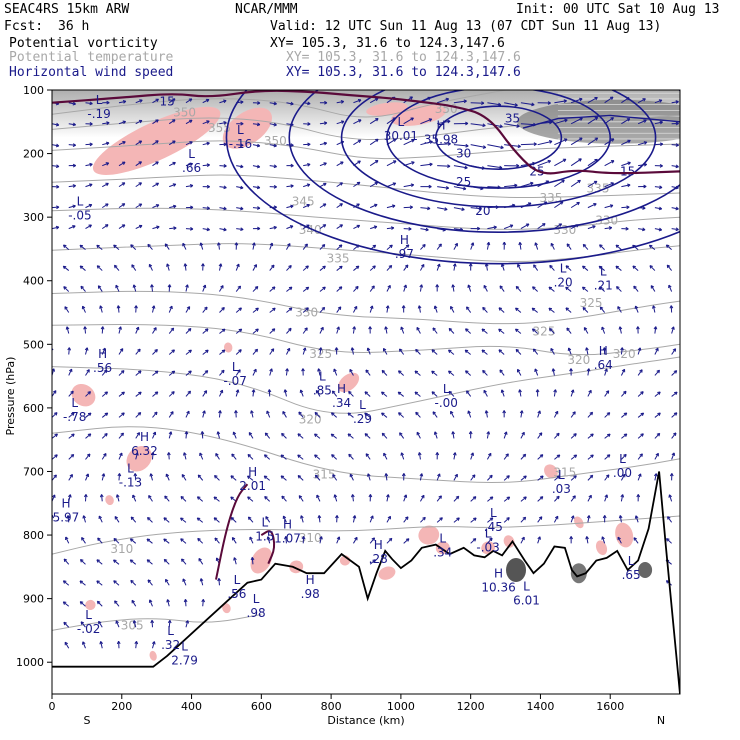 This screenshot has height=740, width=740. What do you see at coordinates (256, 613) in the screenshot?
I see `extremum-value-label: .98` at bounding box center [256, 613].